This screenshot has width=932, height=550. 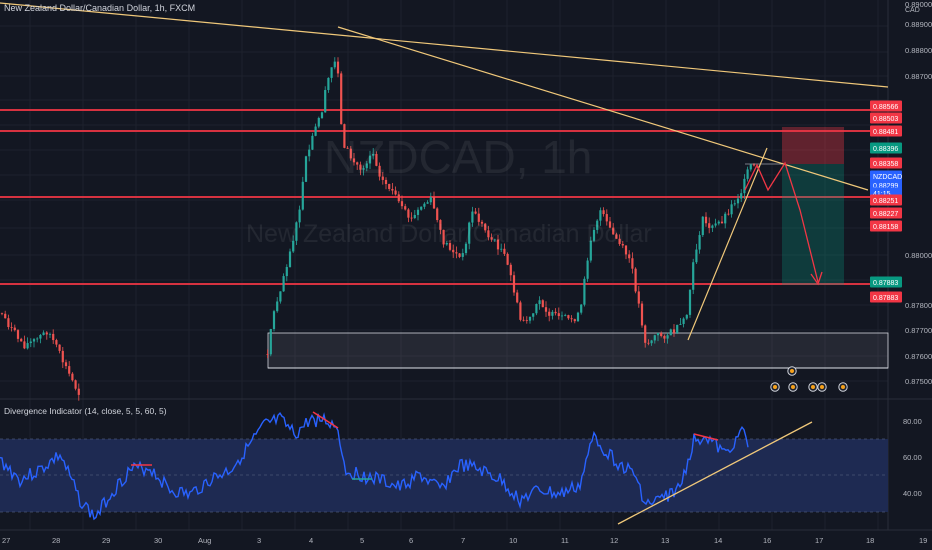 What do you see at coordinates (819, 540) in the screenshot?
I see `time-axis-label: 17` at bounding box center [819, 540].